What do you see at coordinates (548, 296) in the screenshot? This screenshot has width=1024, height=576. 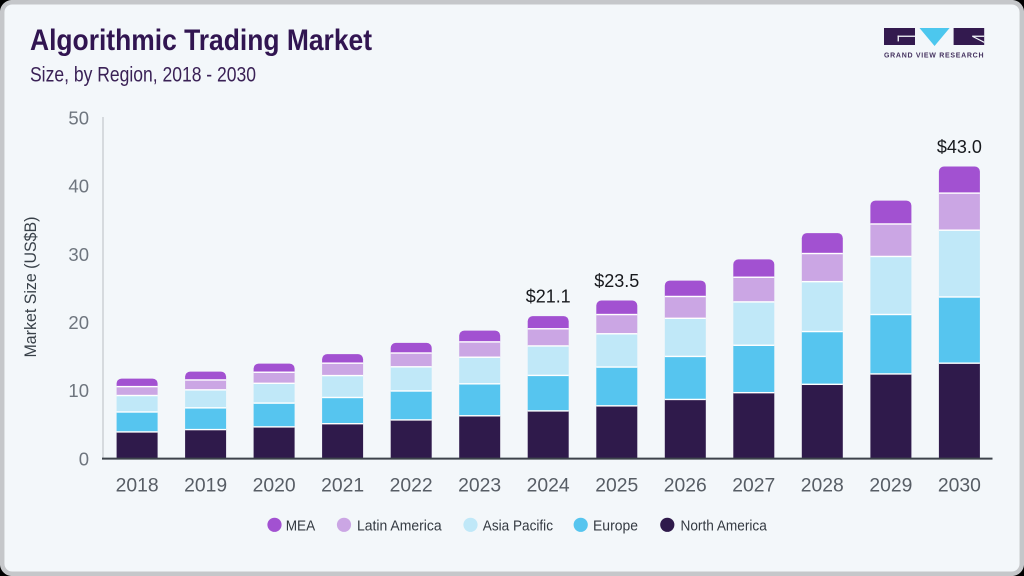 I see `svg-text: $21.1` at bounding box center [548, 296].